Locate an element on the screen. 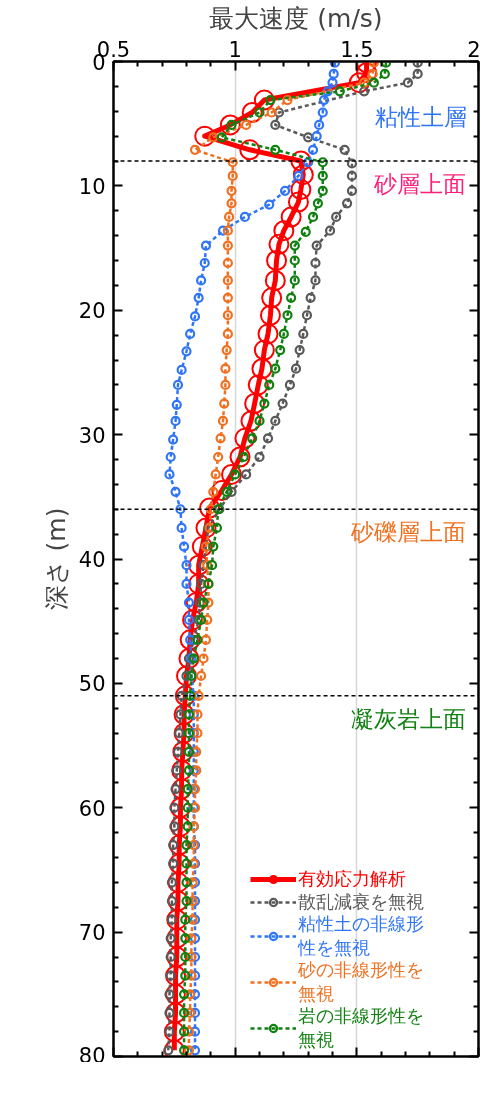  legend-label: 砂の非線形性を無視 is located at coordinates (361, 982).